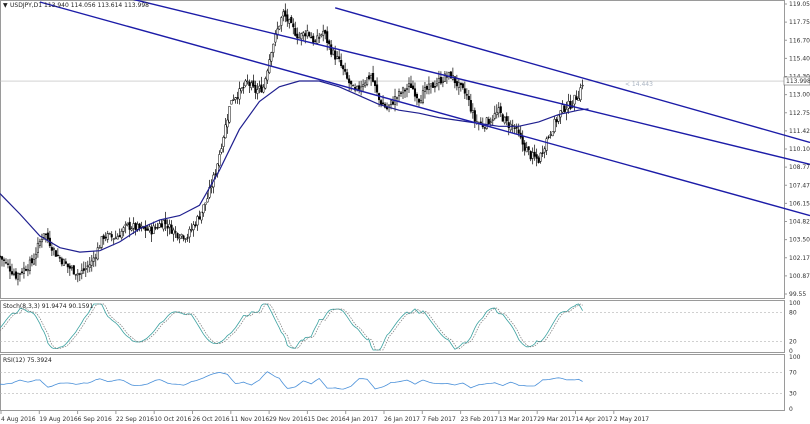  I want to click on stoch-tick-label: 80, so click(793, 313).